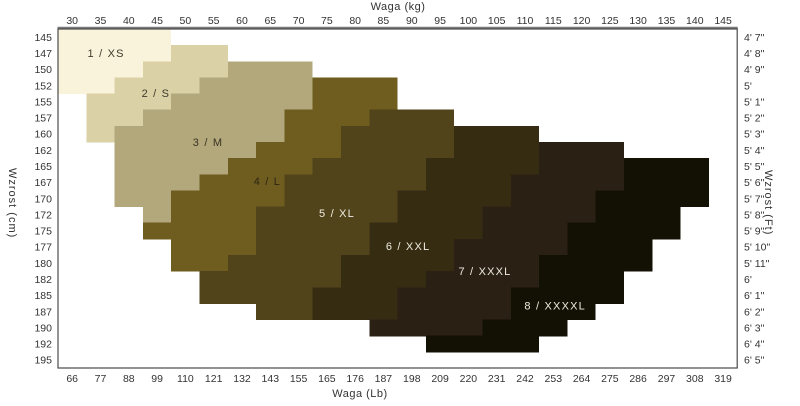  What do you see at coordinates (440, 379) in the screenshot?
I see `tick-lb: 209` at bounding box center [440, 379].